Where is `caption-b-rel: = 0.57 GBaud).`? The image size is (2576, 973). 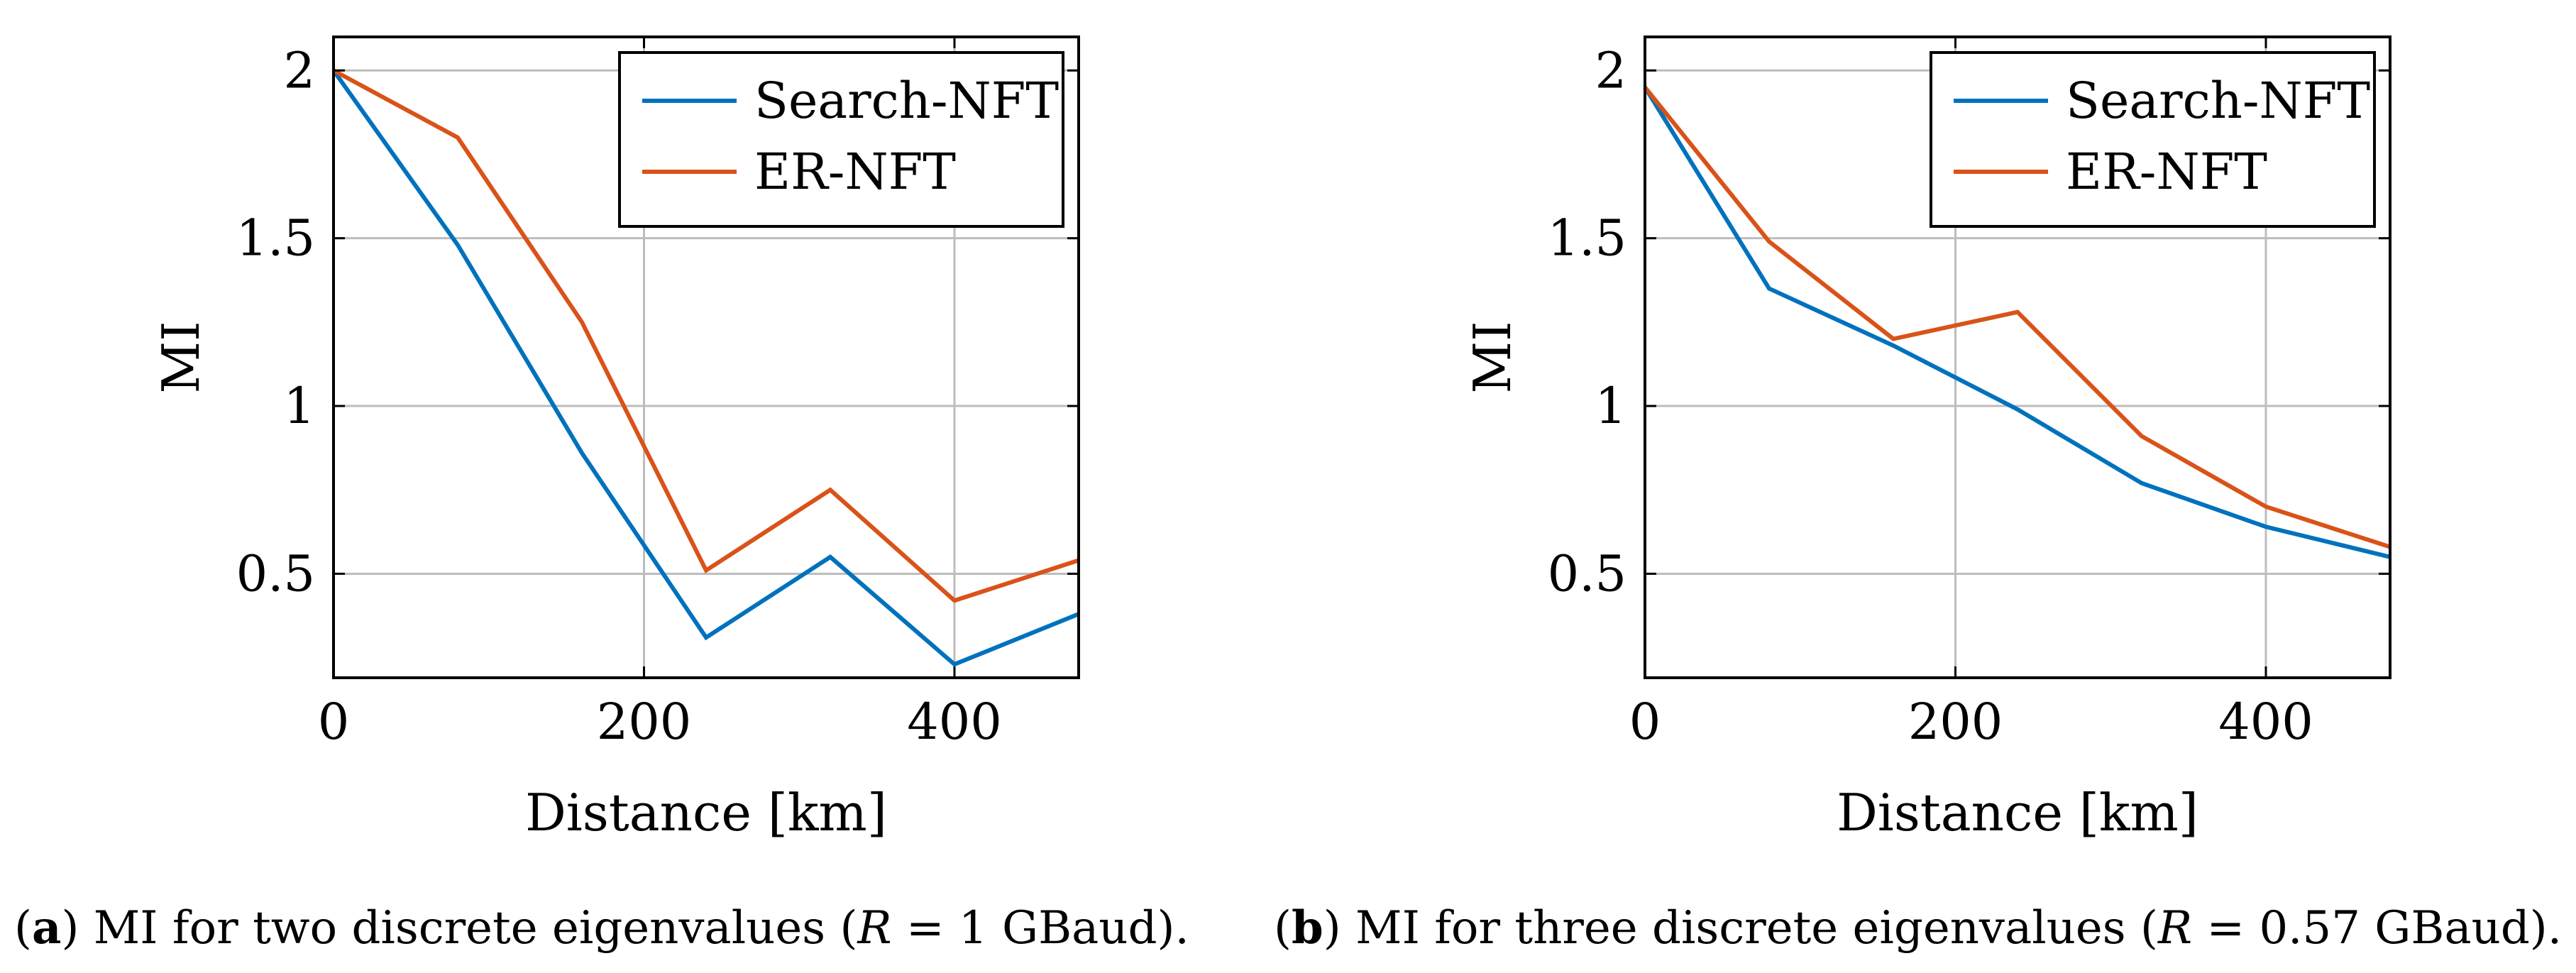 caption-b-rel: = 0.57 GBaud). is located at coordinates (2377, 928).